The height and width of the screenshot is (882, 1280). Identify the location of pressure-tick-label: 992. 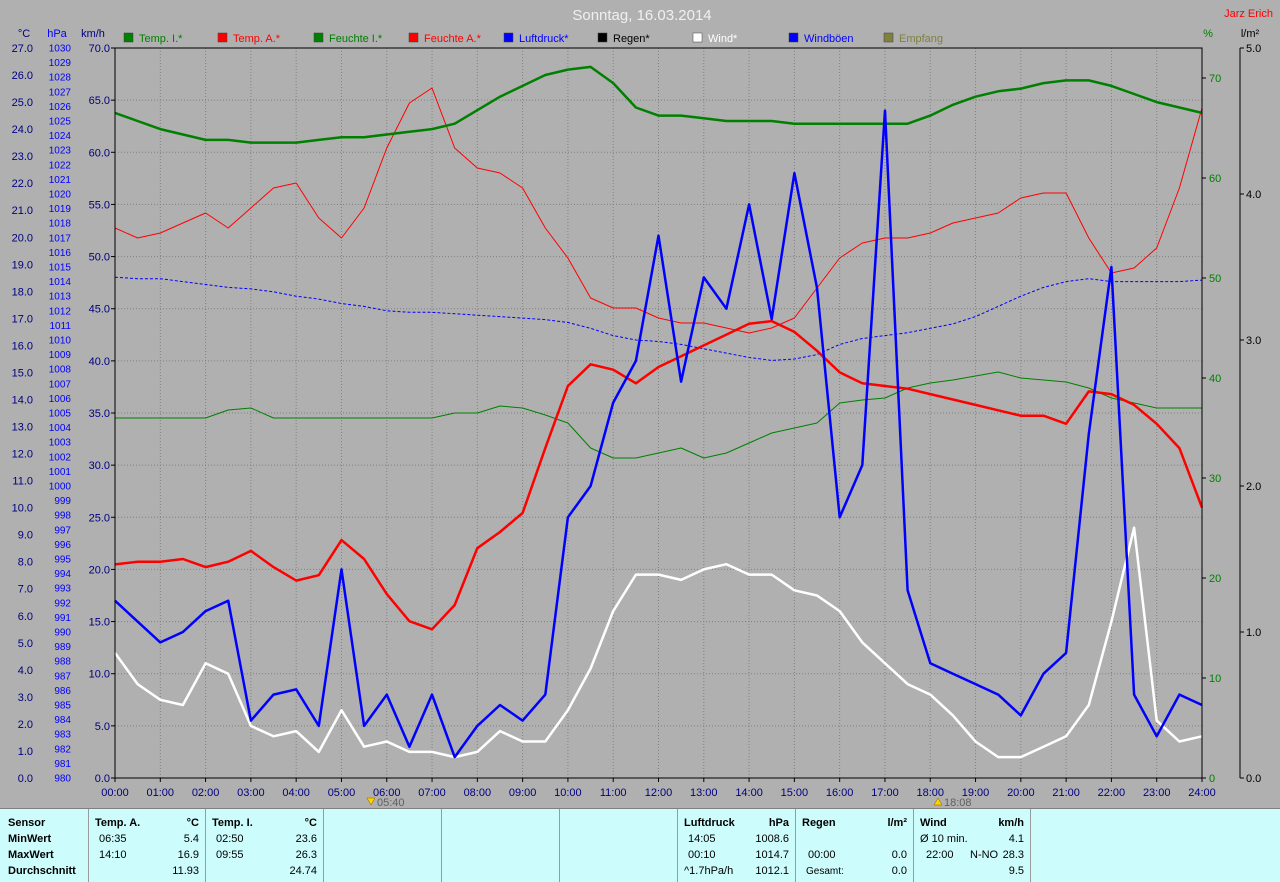
(62, 603).